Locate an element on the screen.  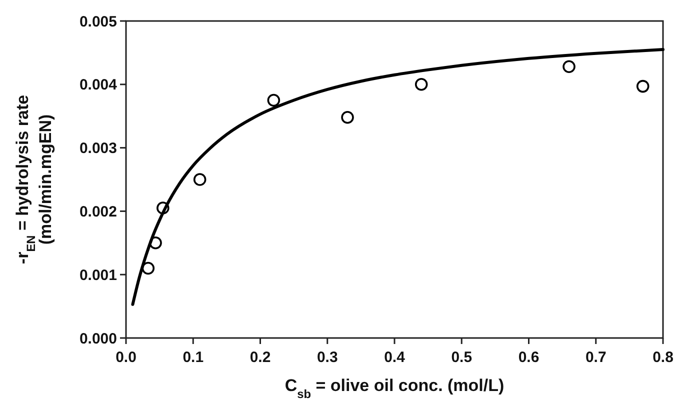
x-tick-label: 0.6 is located at coordinates (529, 357).